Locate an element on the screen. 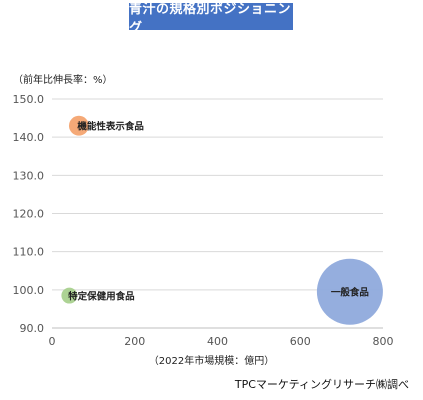  y-axis-label: （前年比伸長率：%） is located at coordinates (63, 80).